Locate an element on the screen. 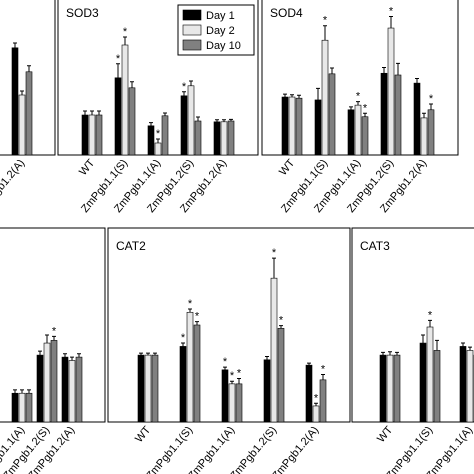 The width and height of the screenshot is (474, 474). panel: ZmPgb1.2(A) is located at coordinates (28, 107).